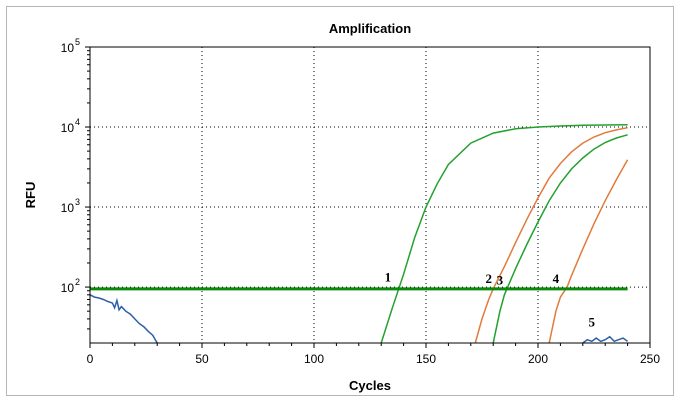 Image resolution: width=682 pixels, height=404 pixels. Describe the element at coordinates (490, 299) in the screenshot. I see `curve-labels-layer: 1 2 3 45` at that location.